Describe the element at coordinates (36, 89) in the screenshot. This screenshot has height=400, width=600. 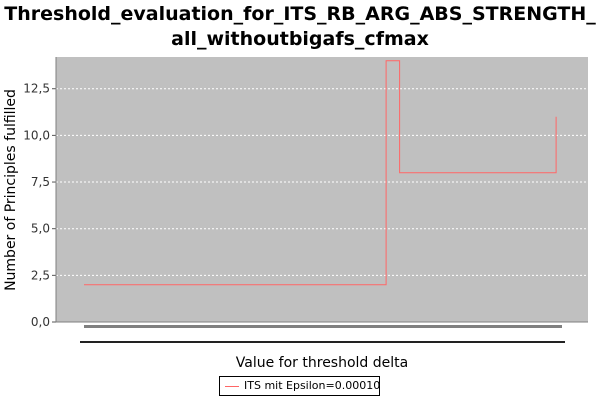
I see `y-tick-label: 12,5` at that location.